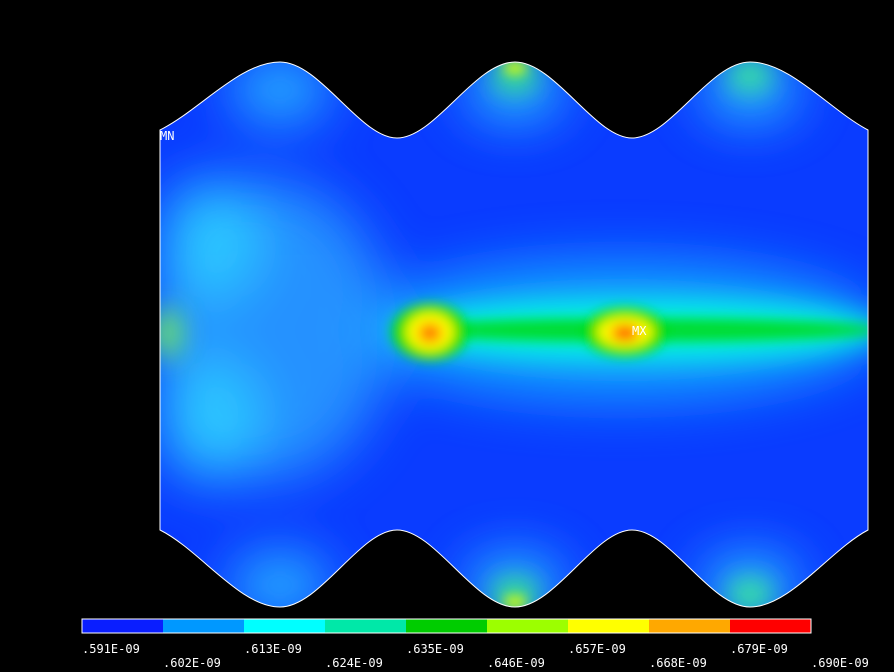  What do you see at coordinates (354, 663) in the screenshot?
I see `legend-label: .624E-09` at bounding box center [354, 663].